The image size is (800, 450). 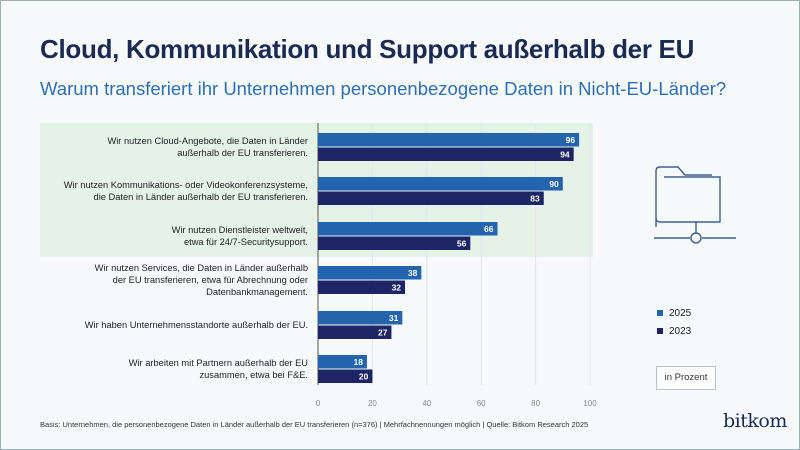 What do you see at coordinates (535, 199) in the screenshot?
I see `data-label: 83` at bounding box center [535, 199].